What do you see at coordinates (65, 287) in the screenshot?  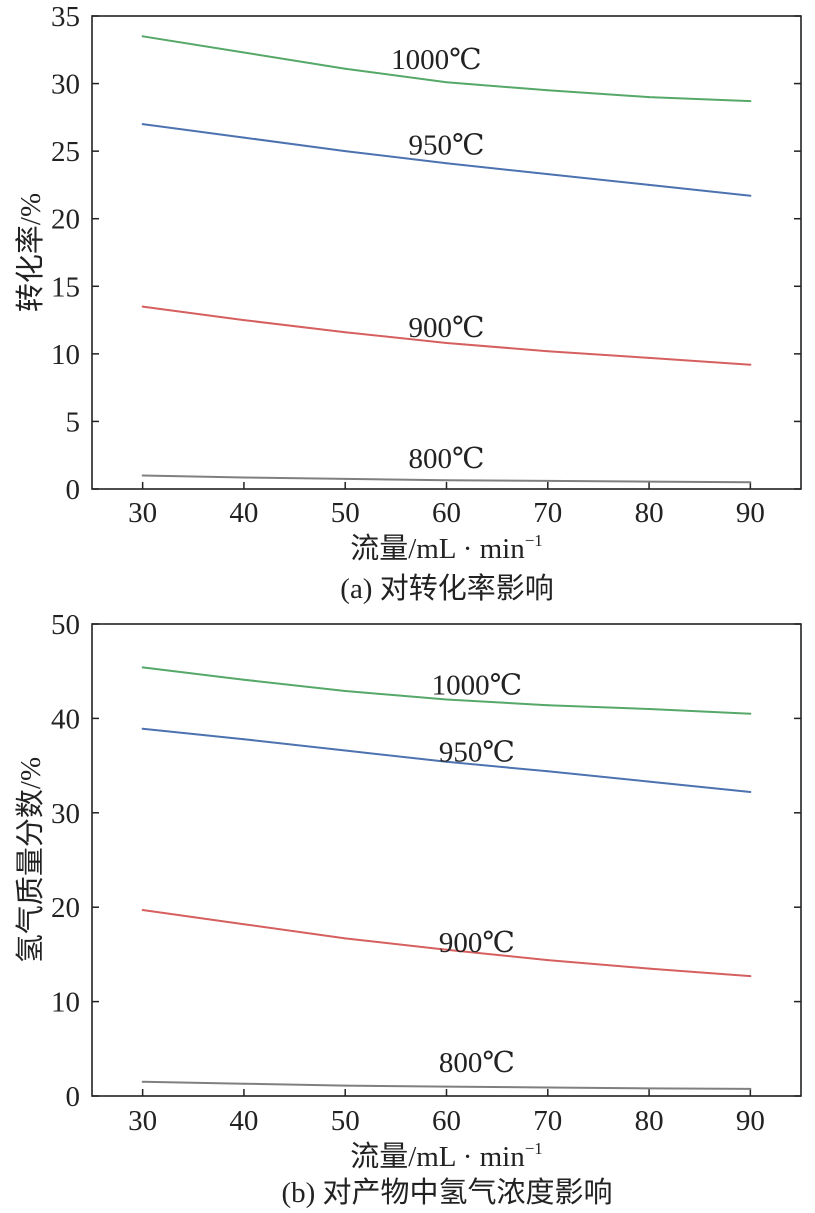 I see `y-tick-label: 15` at bounding box center [65, 287].